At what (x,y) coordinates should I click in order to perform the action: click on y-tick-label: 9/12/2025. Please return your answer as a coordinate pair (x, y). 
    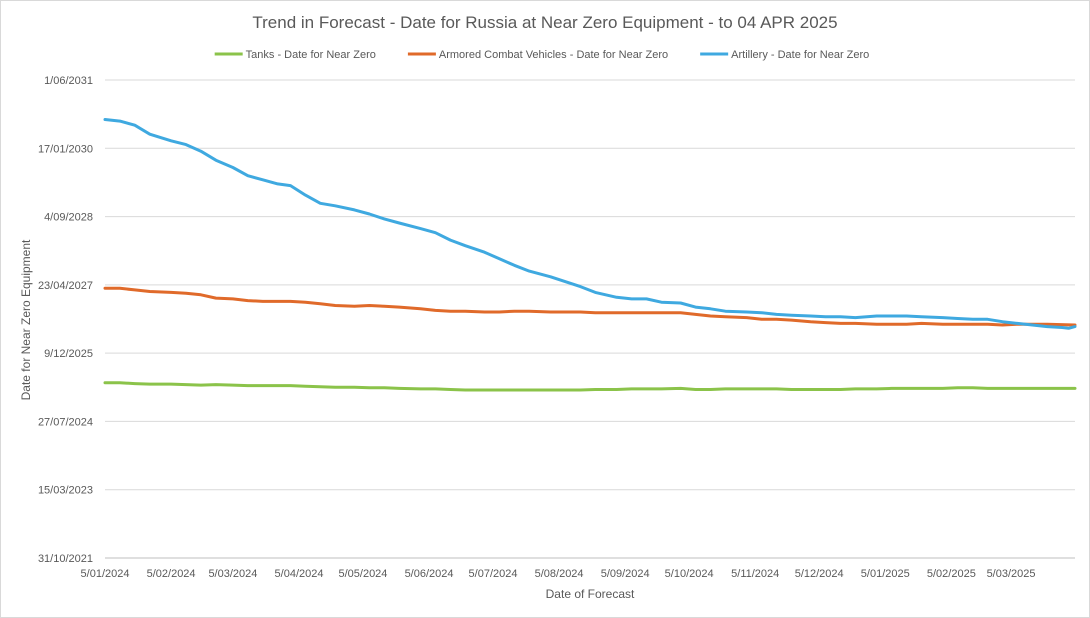
    Looking at the image, I should click on (68, 354).